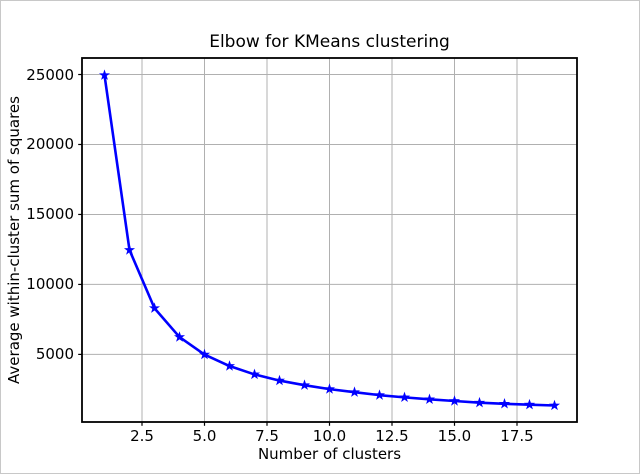  I want to click on x-tick-label: 5.0, so click(204, 436).